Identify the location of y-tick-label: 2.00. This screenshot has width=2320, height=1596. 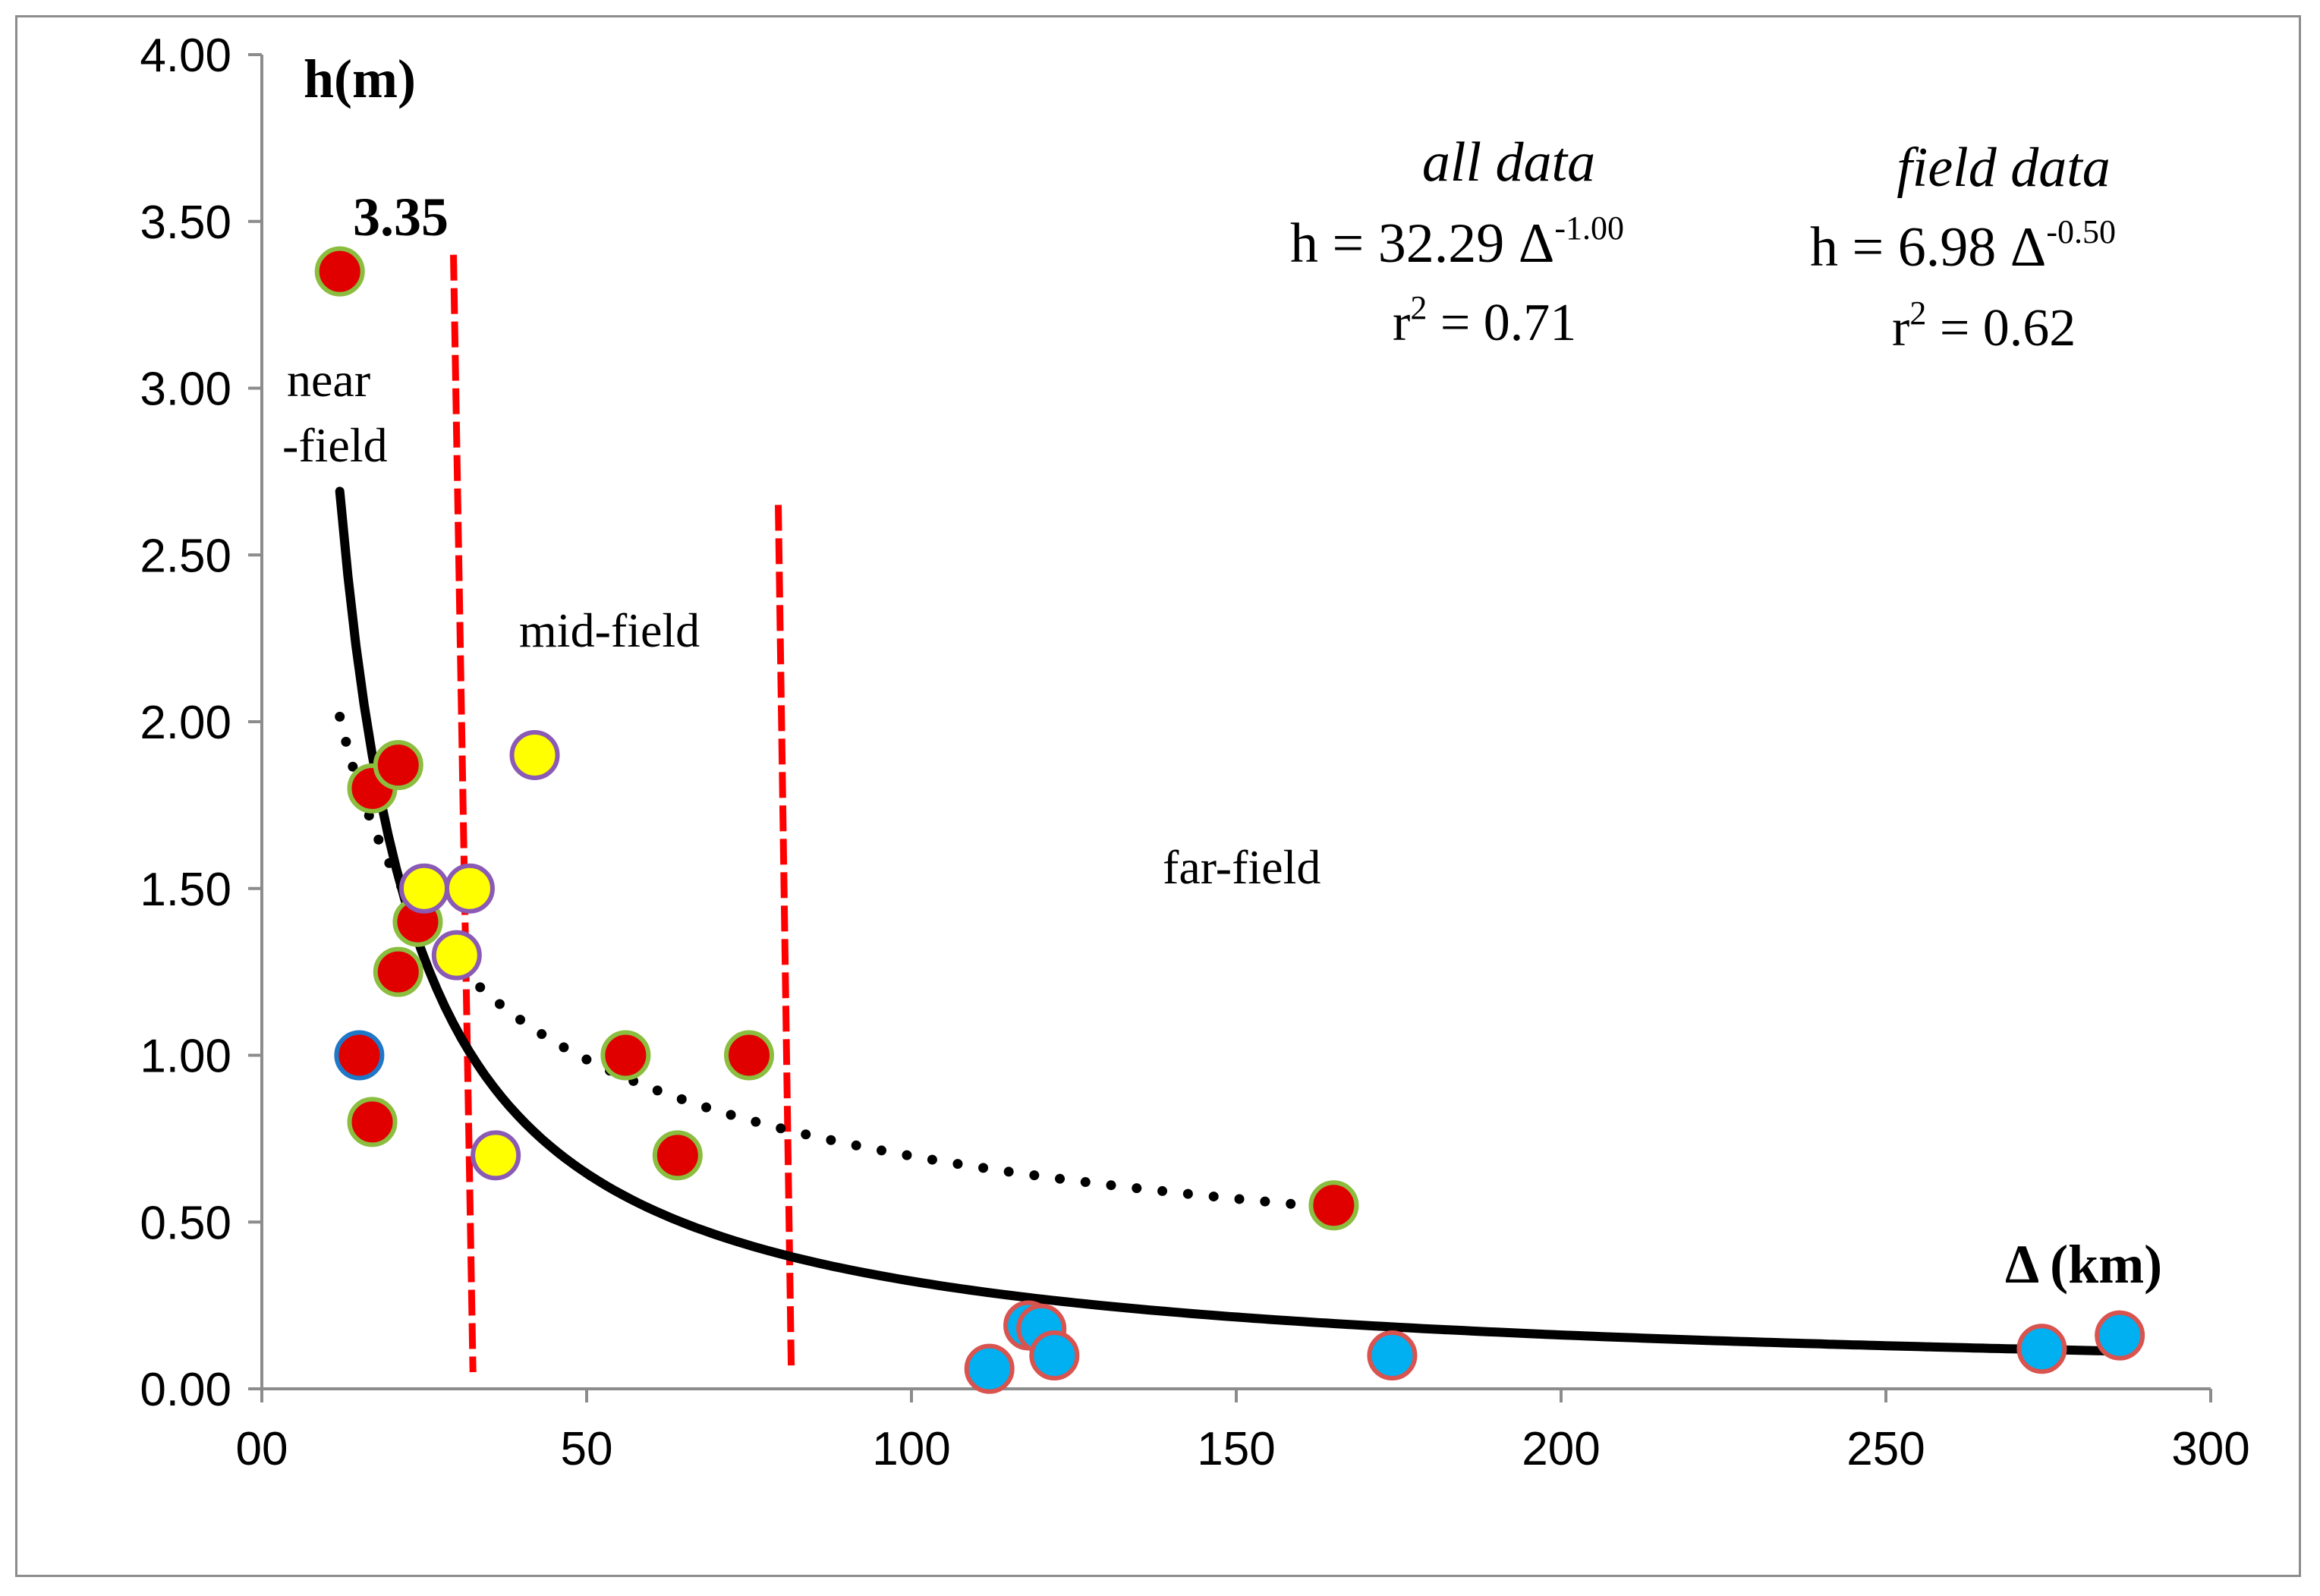
(186, 723).